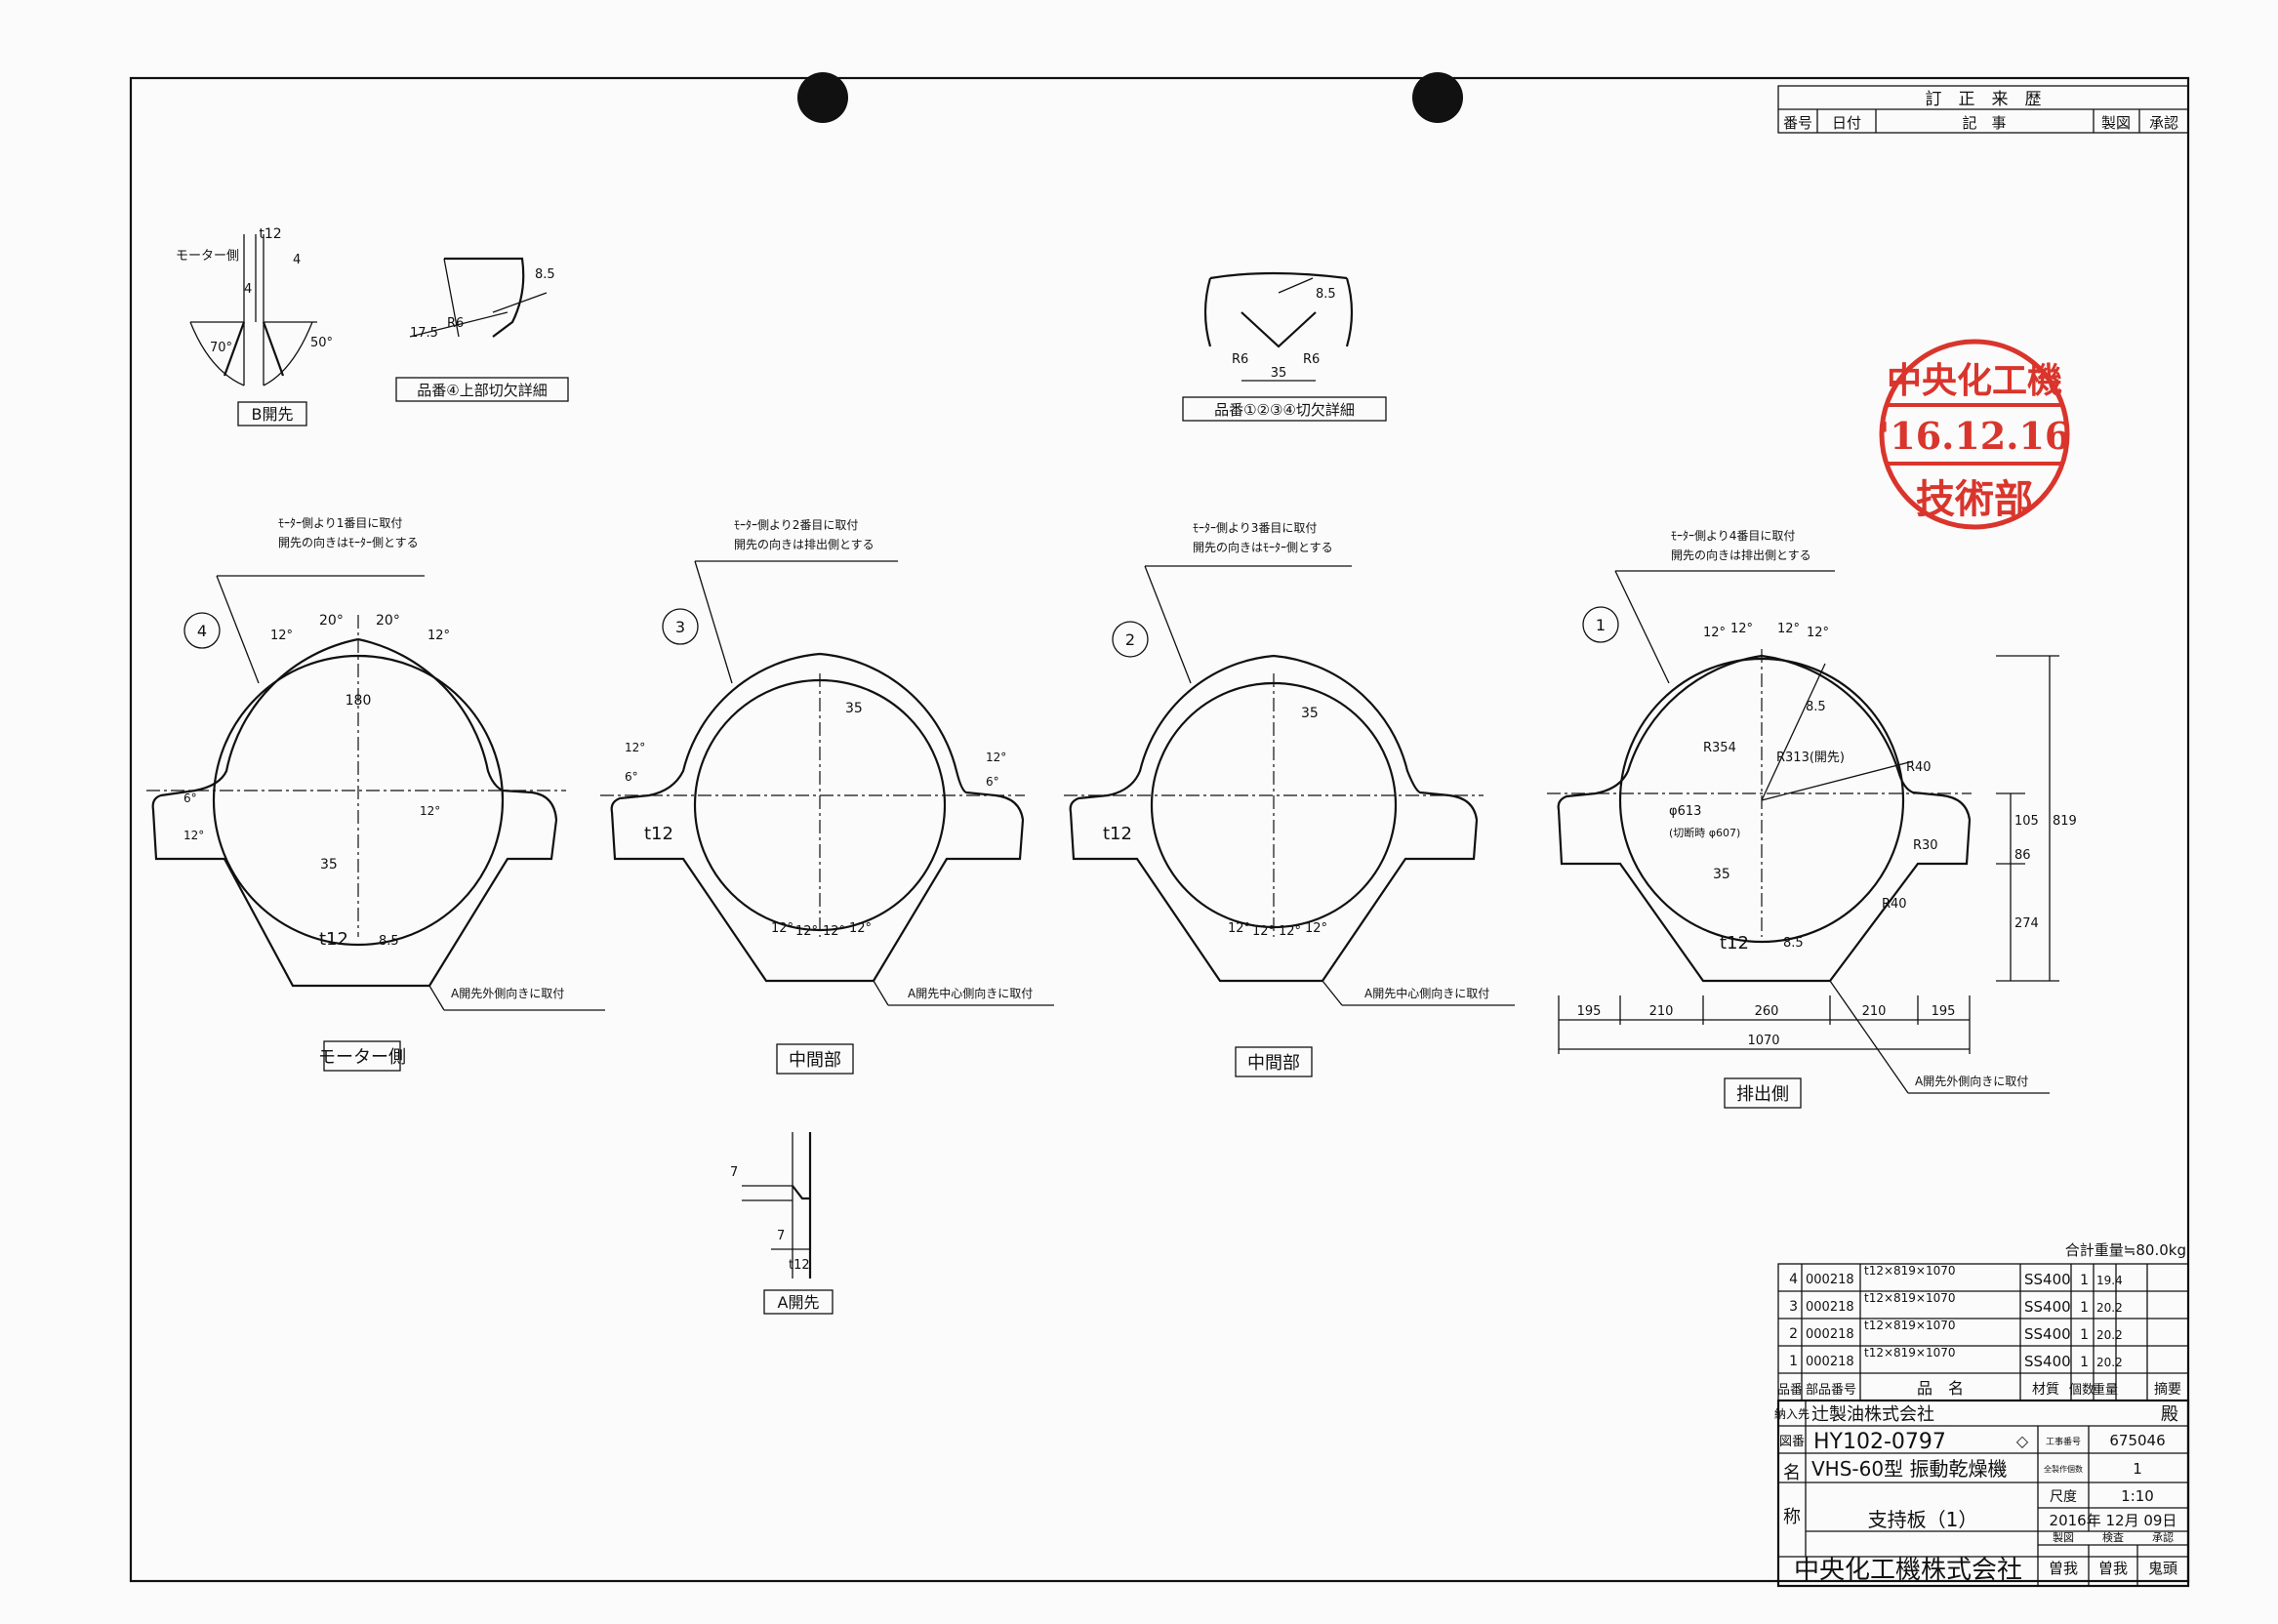 This screenshot has width=2278, height=1624. What do you see at coordinates (1117, 834) in the screenshot?
I see `plate-2-t12: t12` at bounding box center [1117, 834].